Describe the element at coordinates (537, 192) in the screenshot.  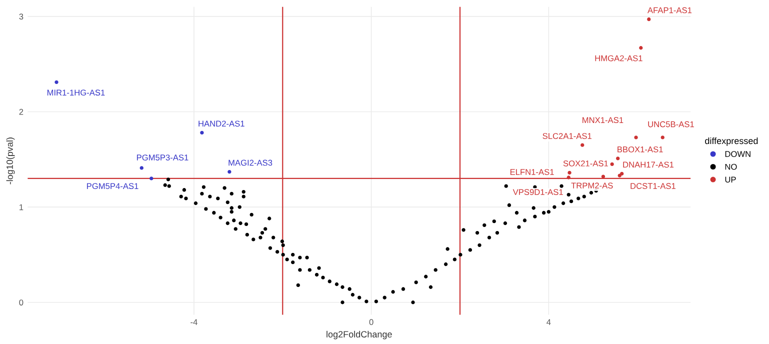
I see `annotation: VPS9D1-AS1` at that location.